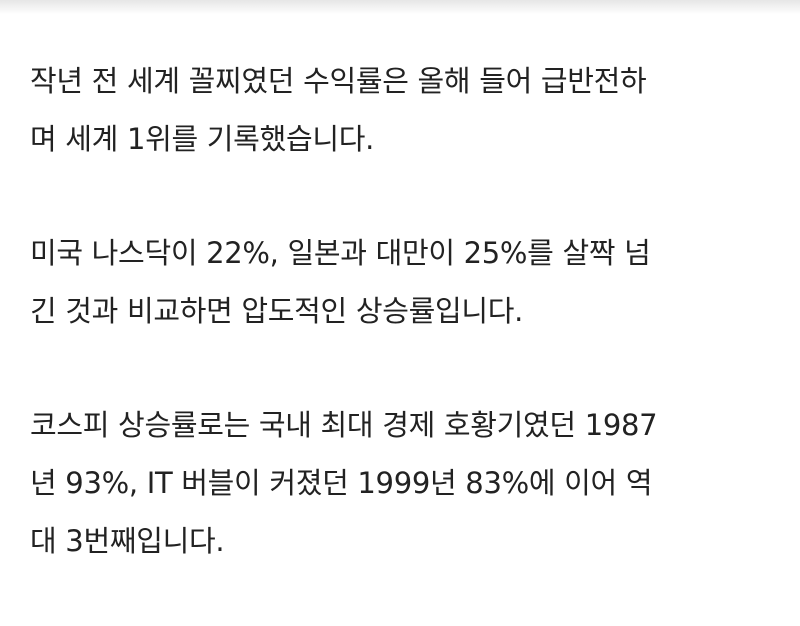  What do you see at coordinates (127, 541) in the screenshot?
I see `text-line: 대 3번째입니다.` at bounding box center [127, 541].